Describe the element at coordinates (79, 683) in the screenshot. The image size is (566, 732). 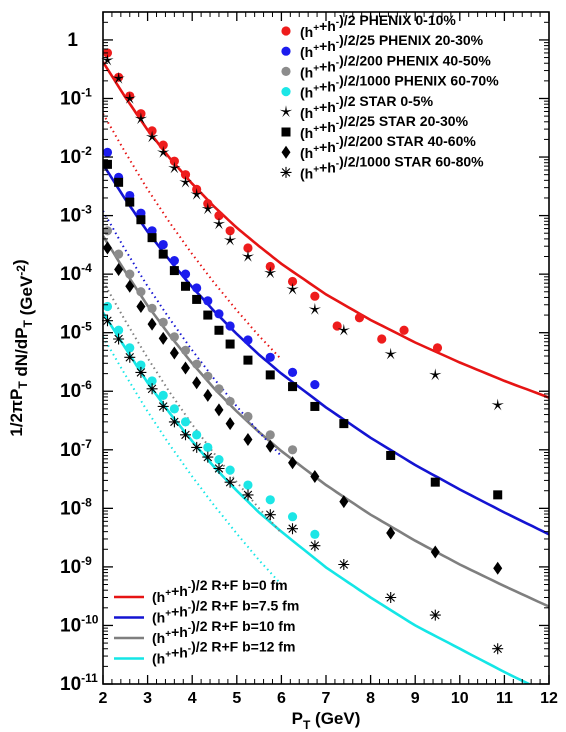
I see `y-tick-label-0: 10⁻¹¹` at that location.